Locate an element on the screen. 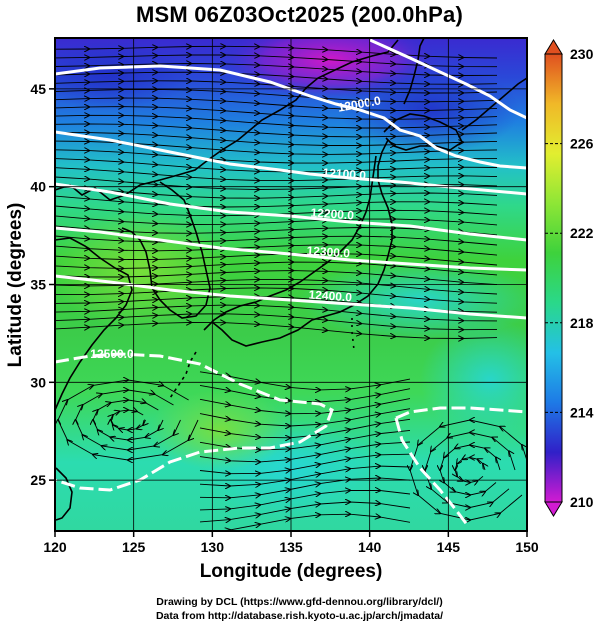 This screenshot has height=625, width=599. colorbar-tick-label: 218 is located at coordinates (582, 323).